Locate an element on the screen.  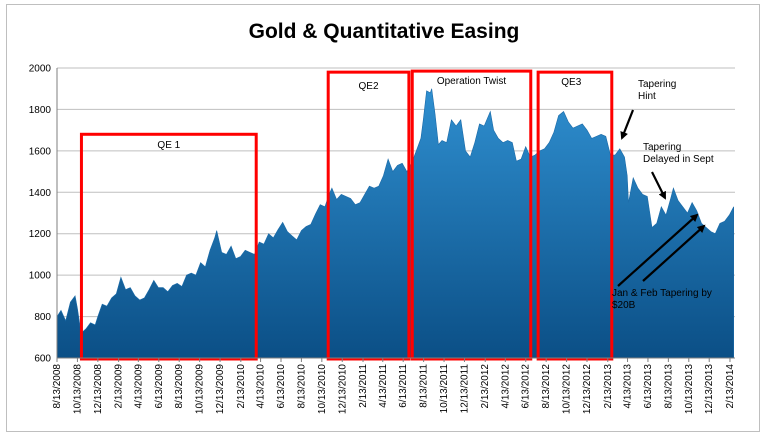
x-tick-label: 2/13/2011 is located at coordinates (363, 386).